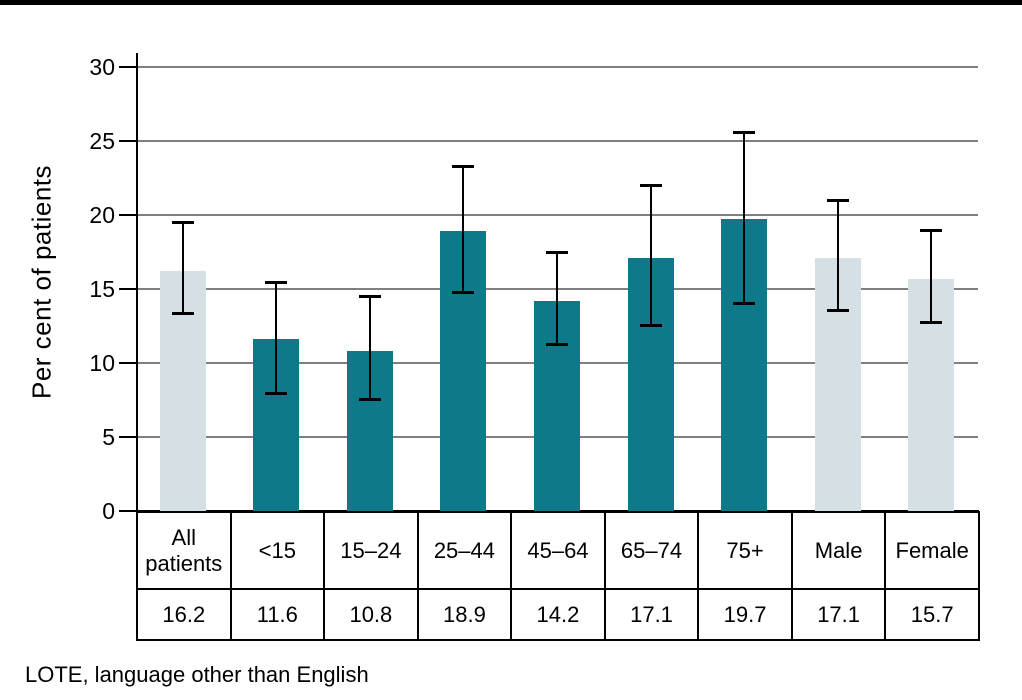 The width and height of the screenshot is (1022, 700). I want to click on y-tick-label: 0, so click(108, 511).